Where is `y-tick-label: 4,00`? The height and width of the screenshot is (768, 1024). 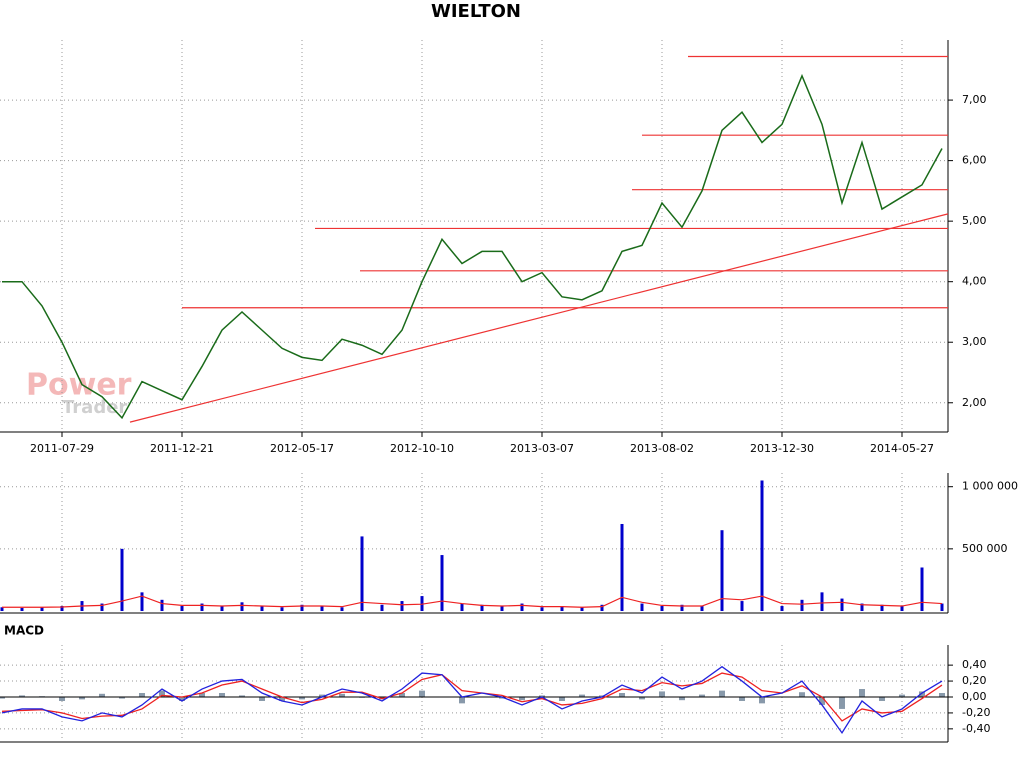
y-tick-label: 4,00 is located at coordinates (974, 281).